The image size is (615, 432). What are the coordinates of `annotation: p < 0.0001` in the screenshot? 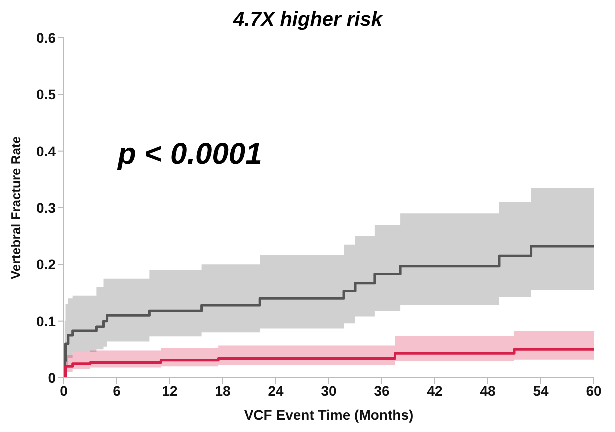 It's located at (190, 155).